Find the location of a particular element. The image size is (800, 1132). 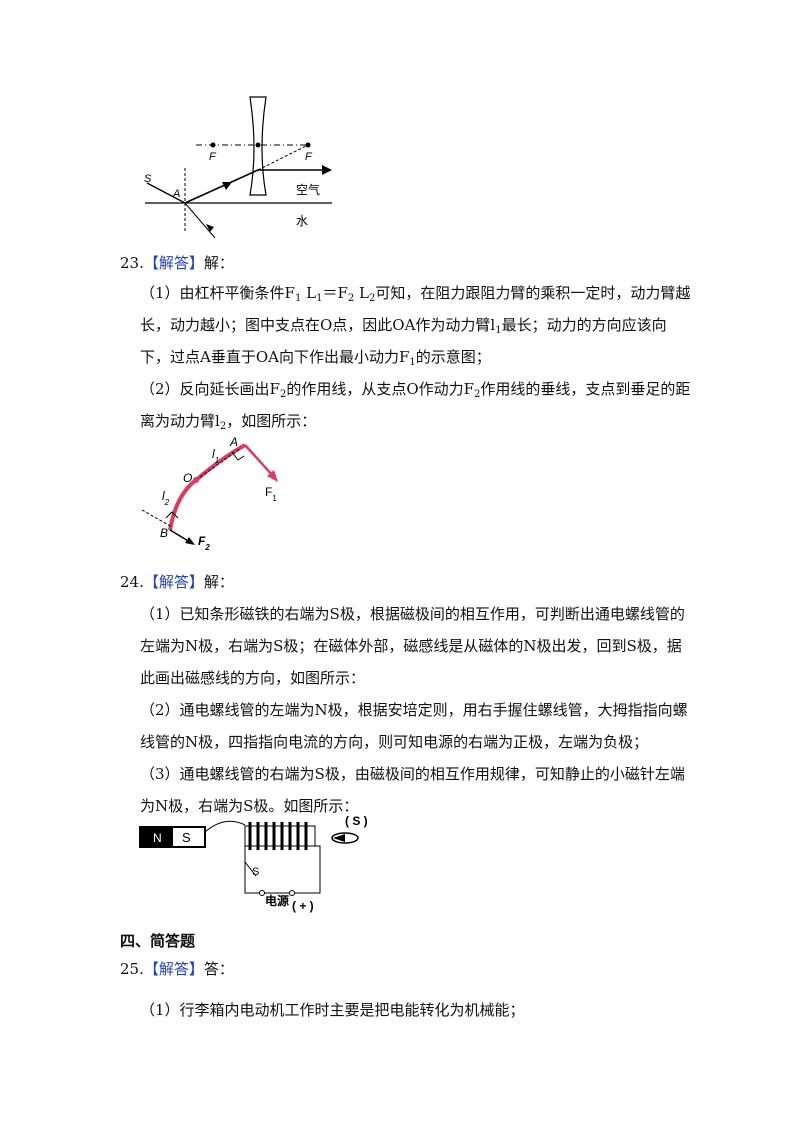

figure-label: F1 is located at coordinates (271, 494).